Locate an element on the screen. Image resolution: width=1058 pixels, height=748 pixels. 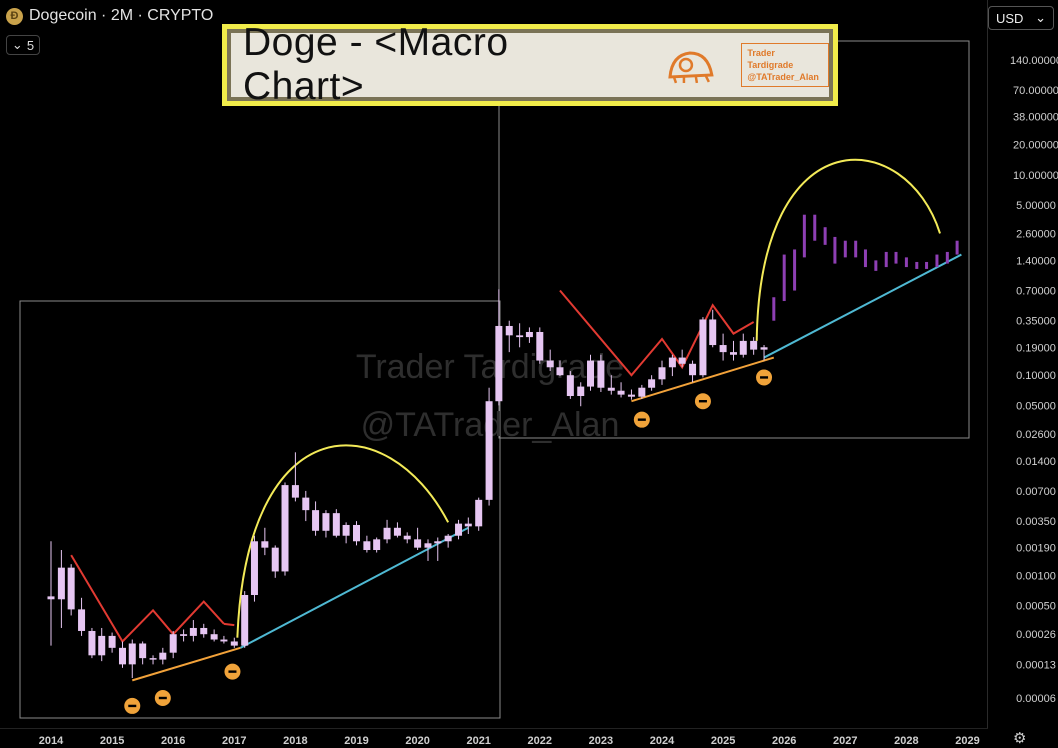
x-tick-label: 2025 is located at coordinates (723, 741).